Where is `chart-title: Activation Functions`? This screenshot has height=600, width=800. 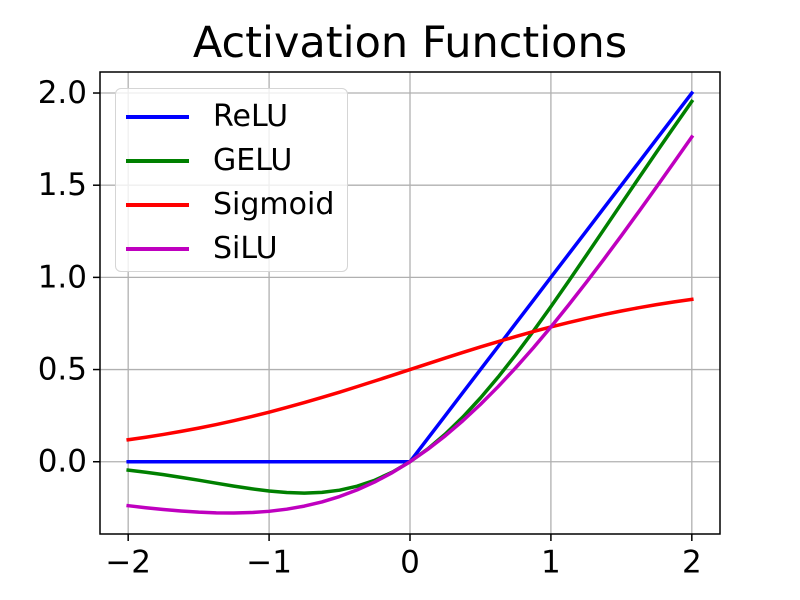
chart-title: Activation Functions is located at coordinates (410, 43).